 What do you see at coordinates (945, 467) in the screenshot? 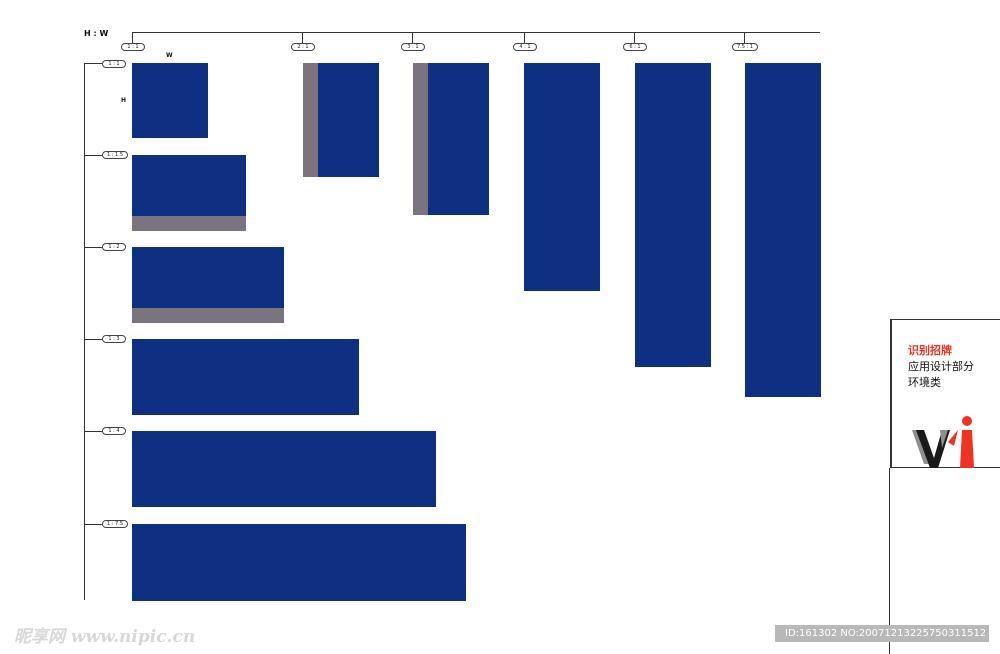
I see `panel-bottom-border` at bounding box center [945, 467].